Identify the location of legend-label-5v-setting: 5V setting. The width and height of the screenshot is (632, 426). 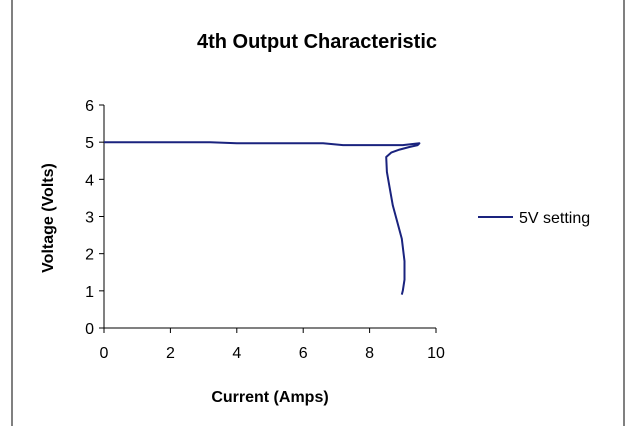
(554, 218).